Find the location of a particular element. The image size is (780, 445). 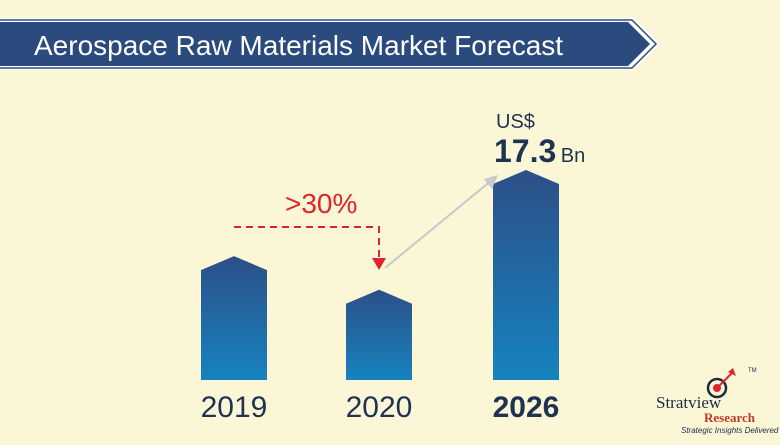

value-currency: US$ is located at coordinates (515, 122).